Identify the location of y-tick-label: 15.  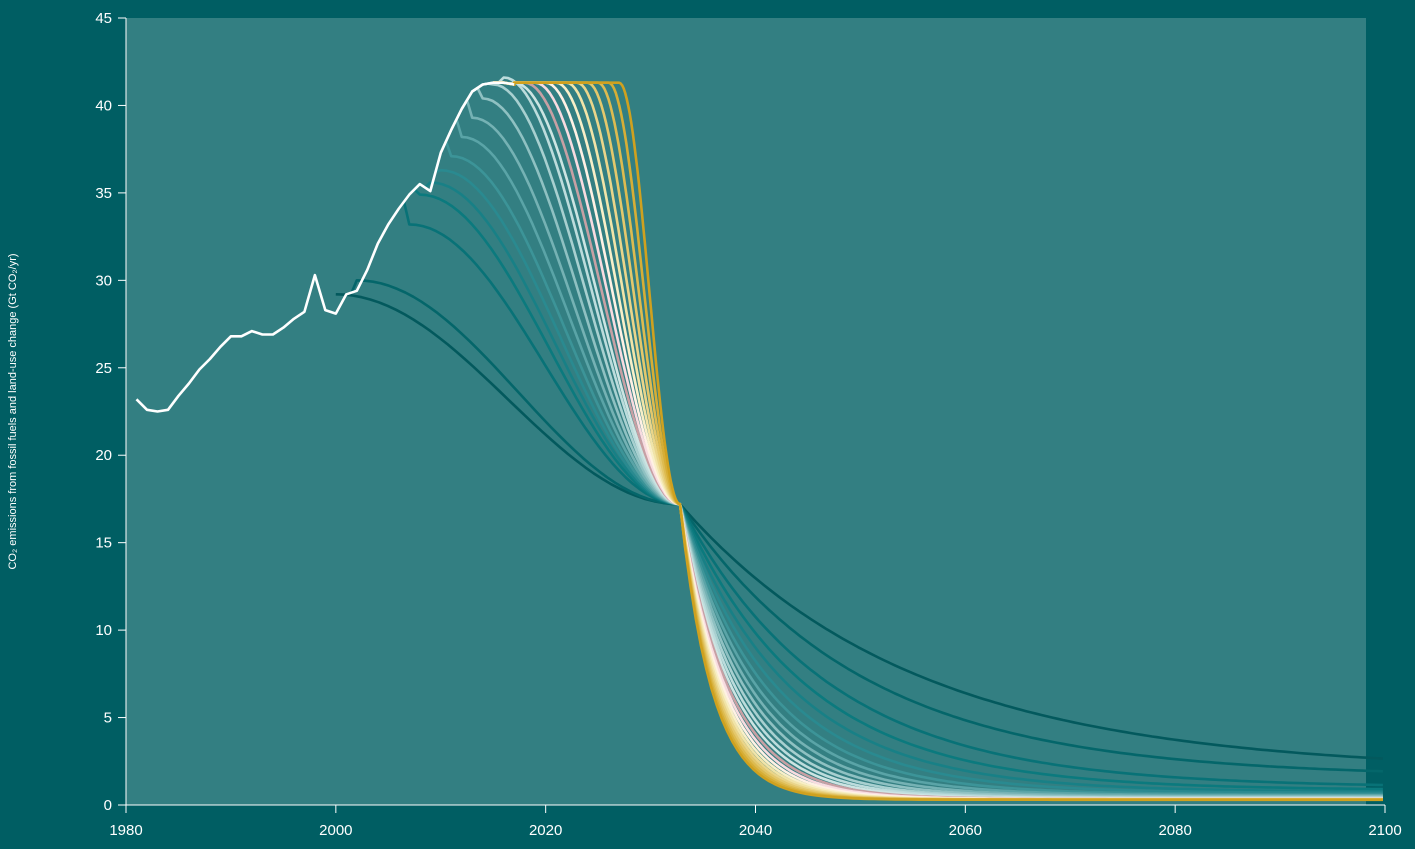
(103, 543).